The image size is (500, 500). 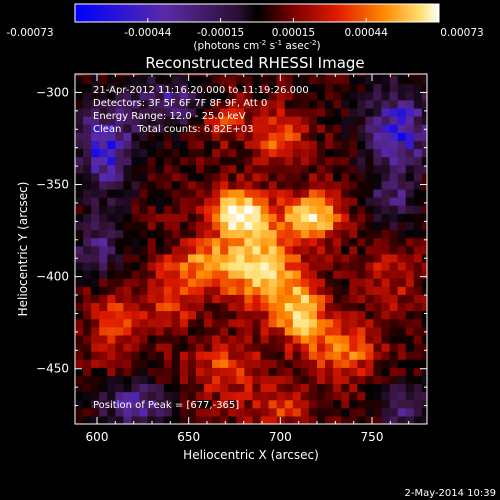 I want to click on y-tick-label: −350, so click(x=52, y=185).